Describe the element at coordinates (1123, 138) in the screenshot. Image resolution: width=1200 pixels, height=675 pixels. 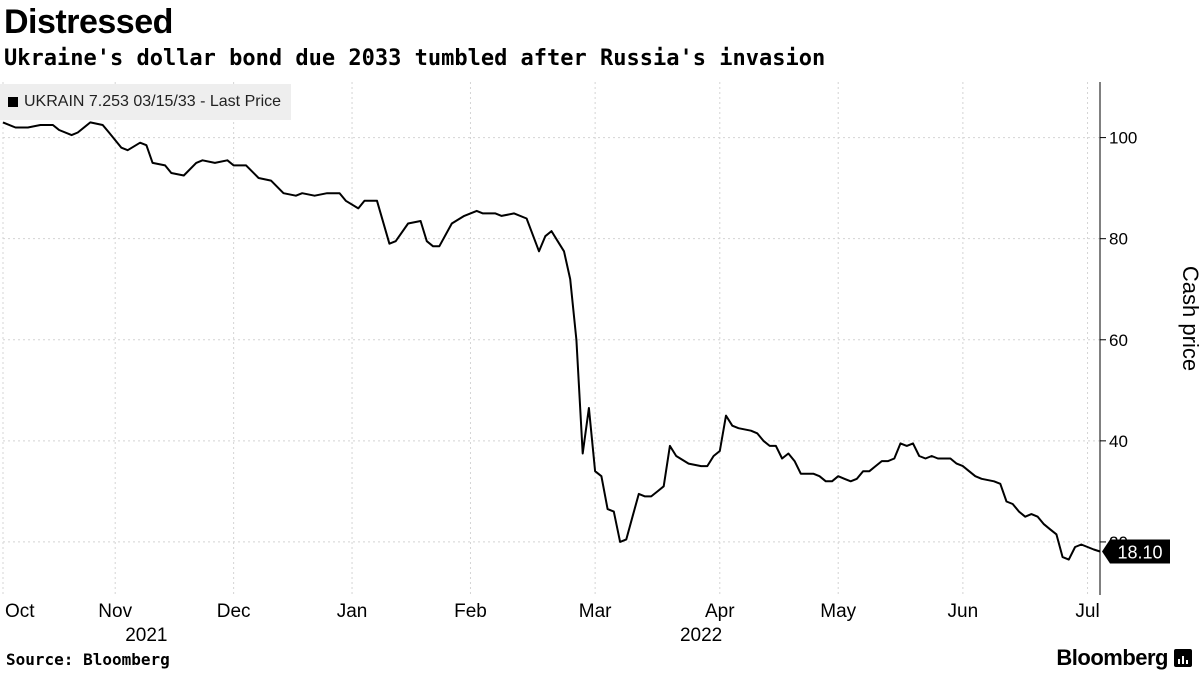
I see `y-tick-label: 100` at that location.